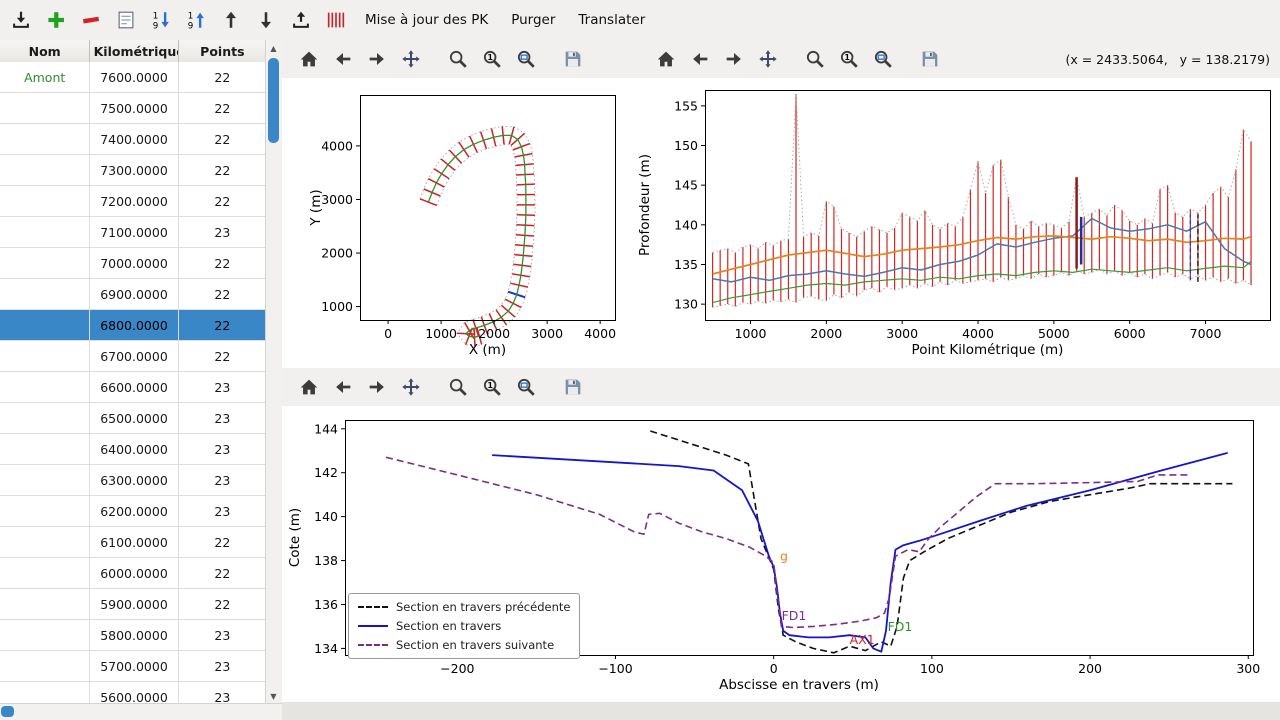 The height and width of the screenshot is (720, 1280). Describe the element at coordinates (126, 20) in the screenshot. I see `edit-button` at that location.